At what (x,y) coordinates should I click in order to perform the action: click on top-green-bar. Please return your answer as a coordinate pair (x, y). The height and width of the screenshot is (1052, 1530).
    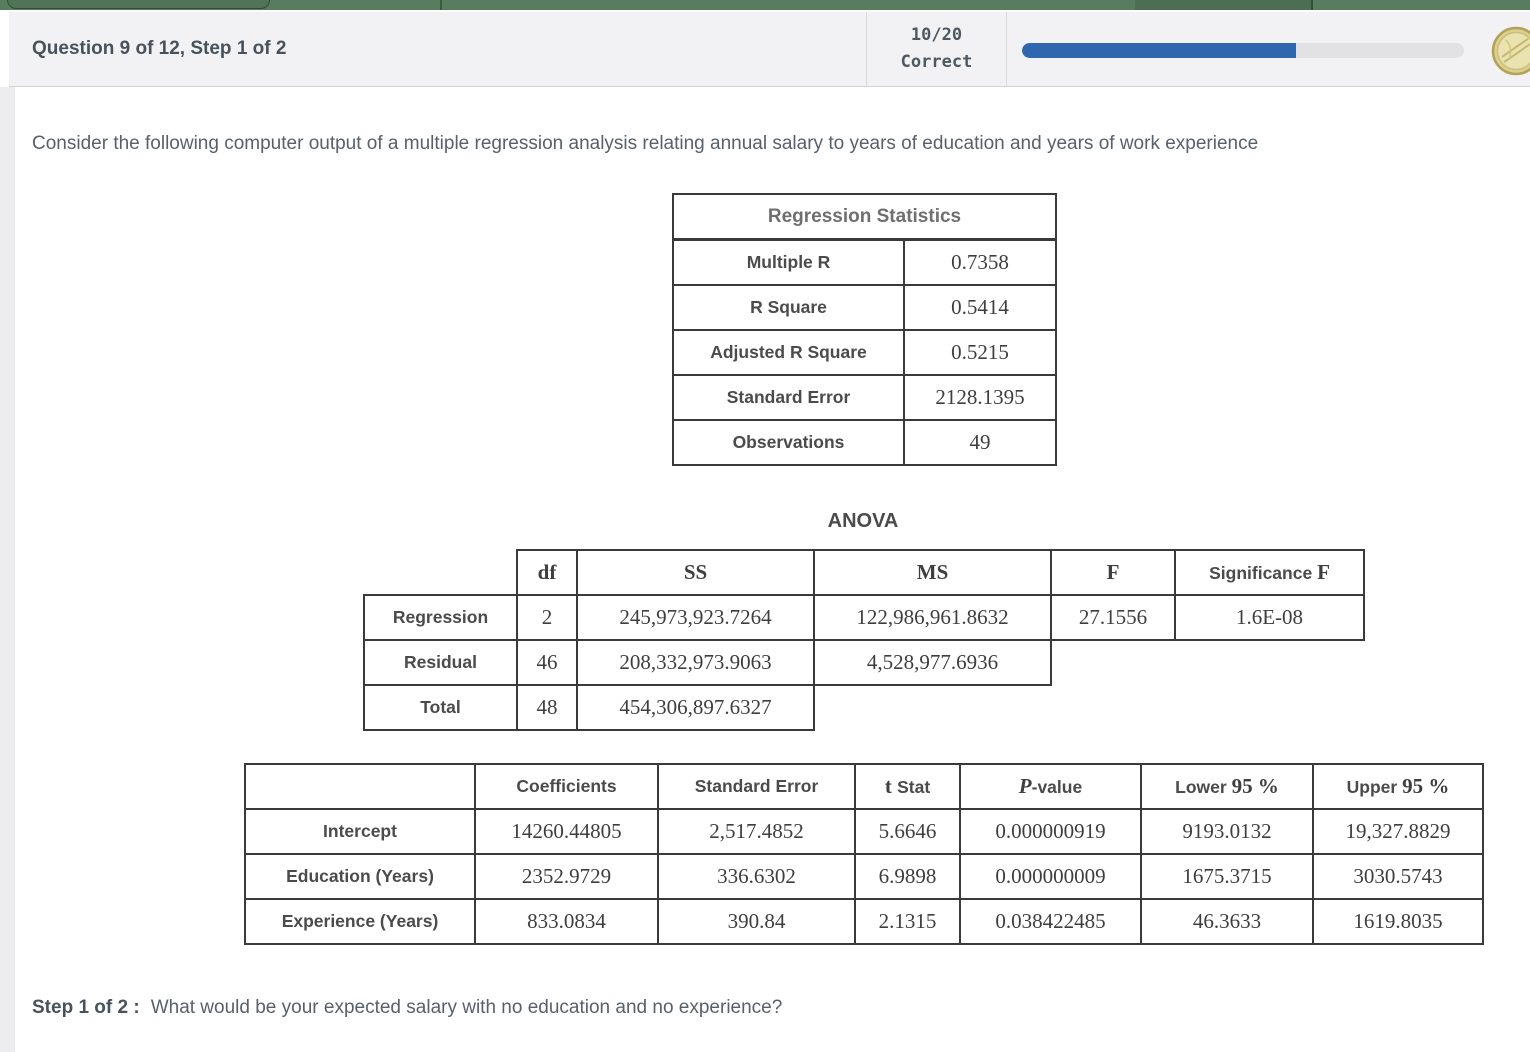
    Looking at the image, I should click on (765, 5).